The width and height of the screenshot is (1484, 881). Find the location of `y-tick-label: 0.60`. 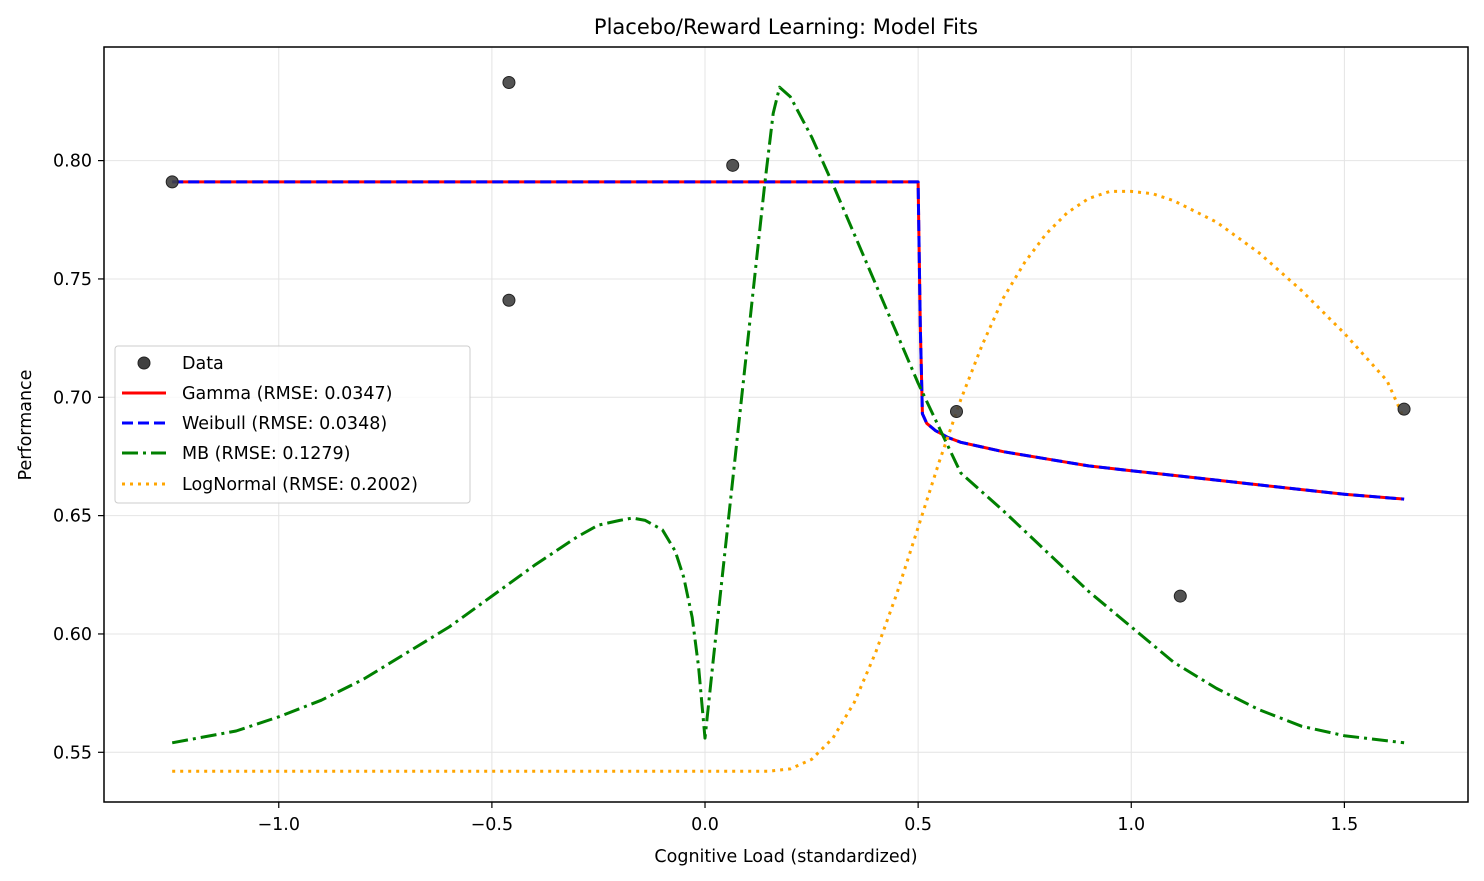

y-tick-label: 0.60 is located at coordinates (72, 635).